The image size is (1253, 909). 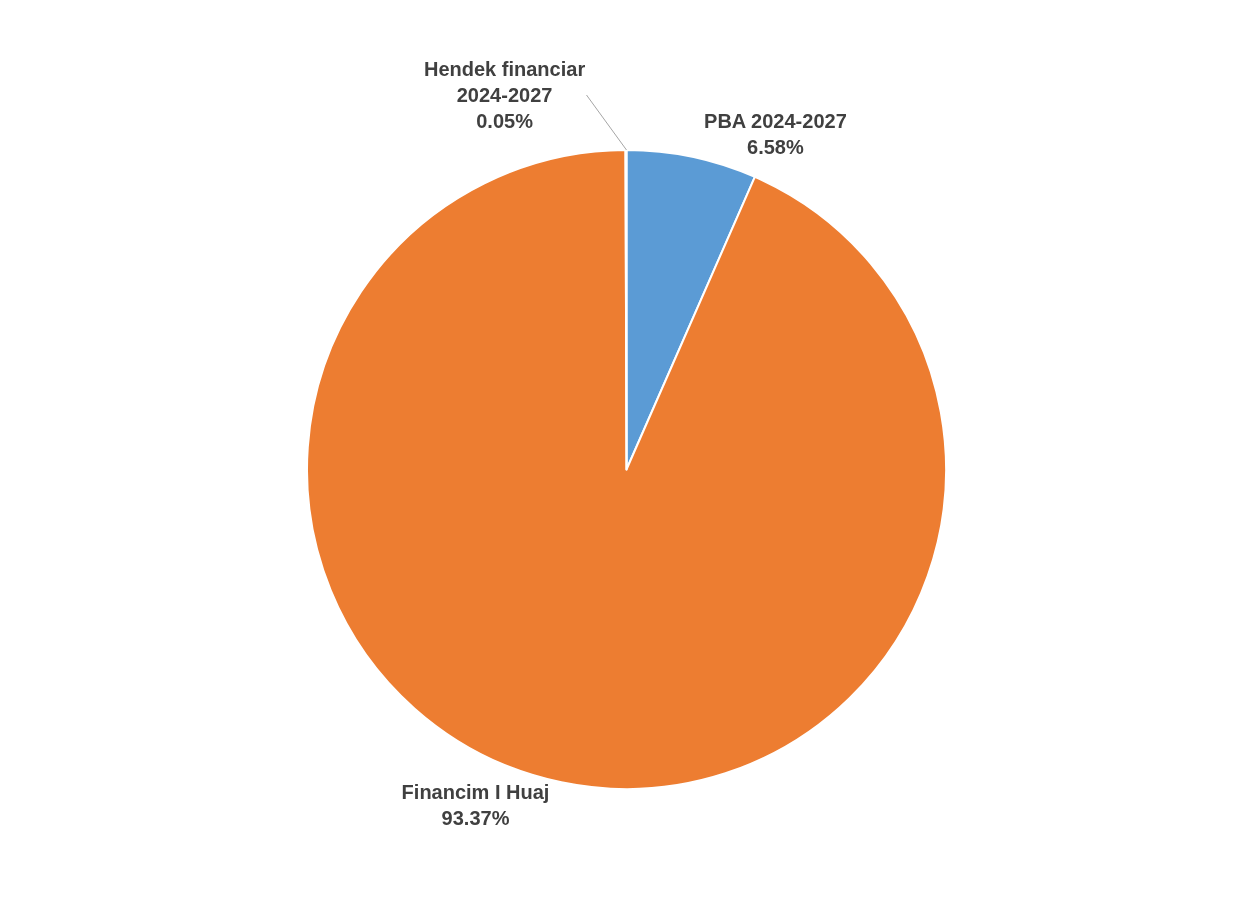 I want to click on slice-label: PBA 2024-2027, so click(x=775, y=120).